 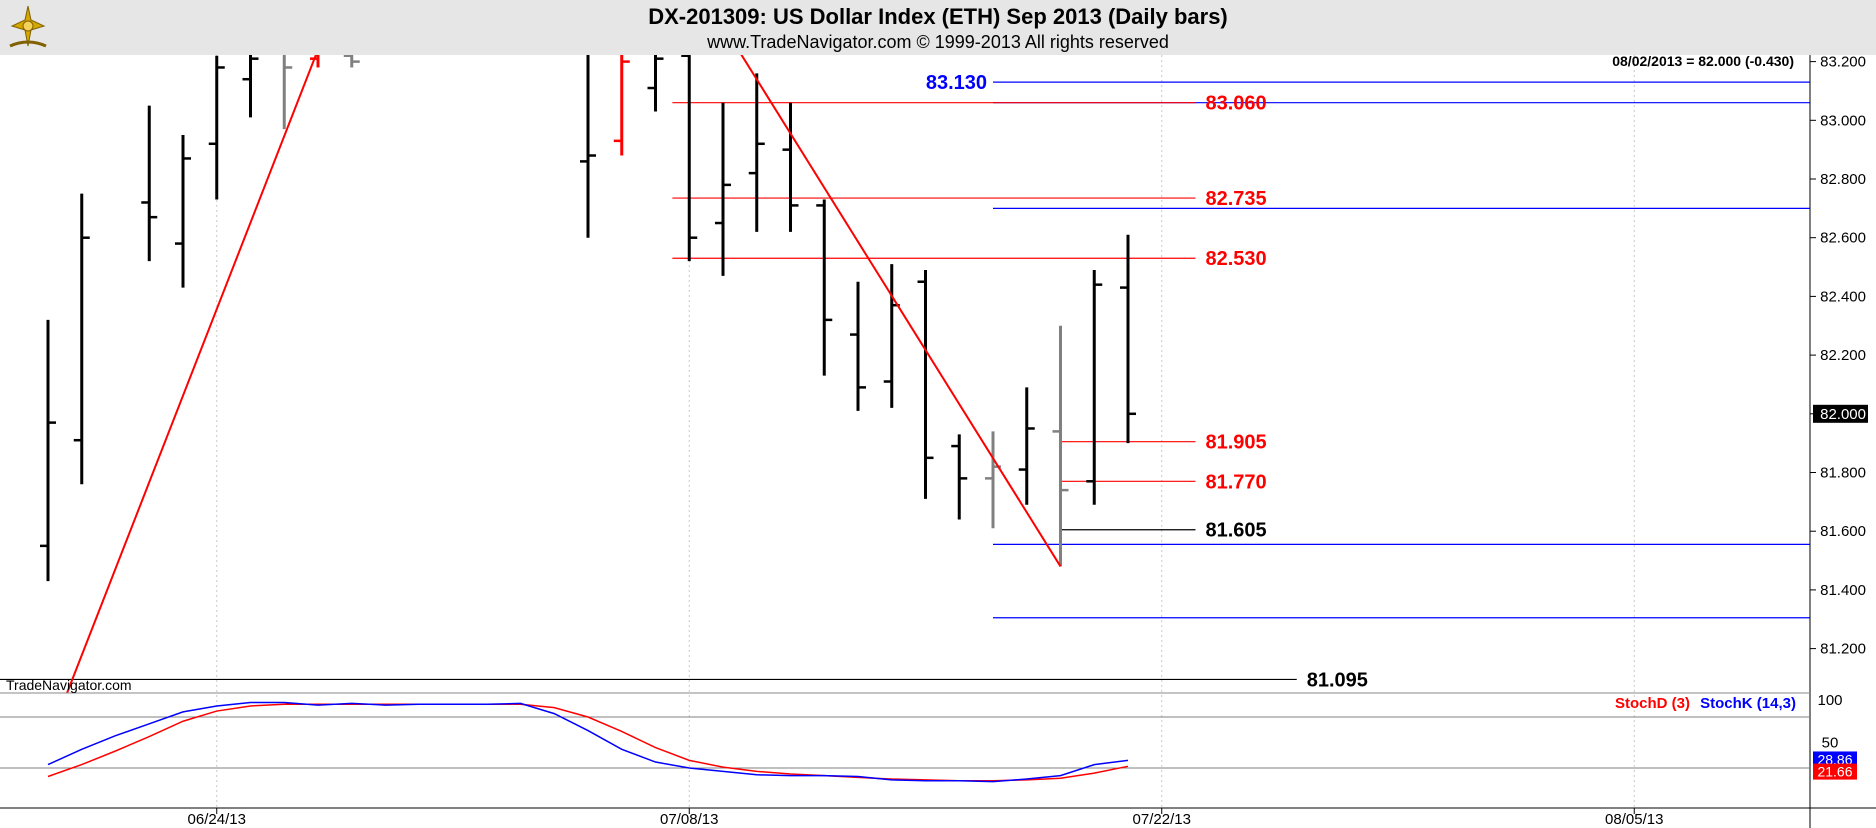 What do you see at coordinates (1843, 649) in the screenshot?
I see `price-tick-label: 81.200` at bounding box center [1843, 649].